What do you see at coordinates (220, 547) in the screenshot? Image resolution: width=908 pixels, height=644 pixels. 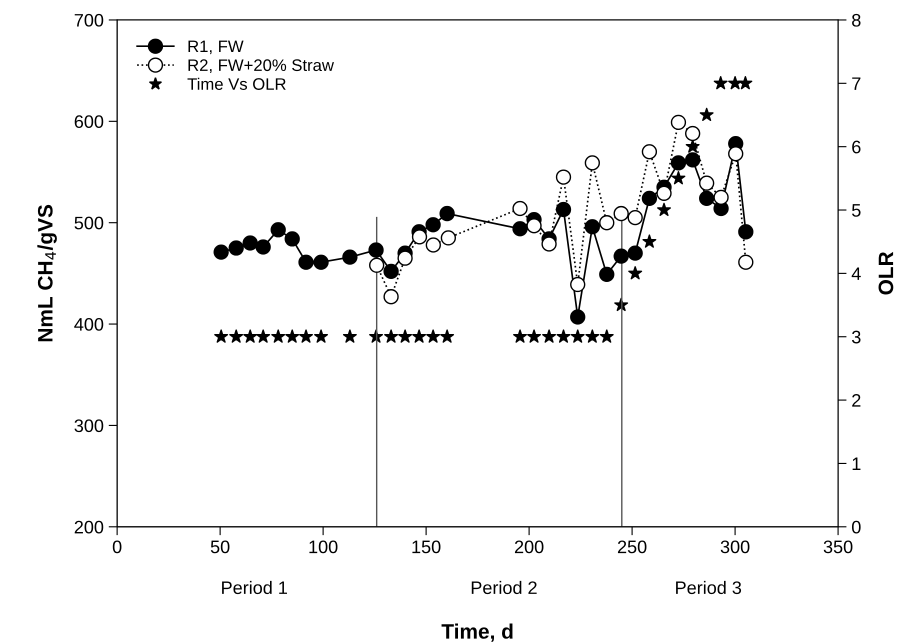 I see `x-tick-label: 50` at bounding box center [220, 547].